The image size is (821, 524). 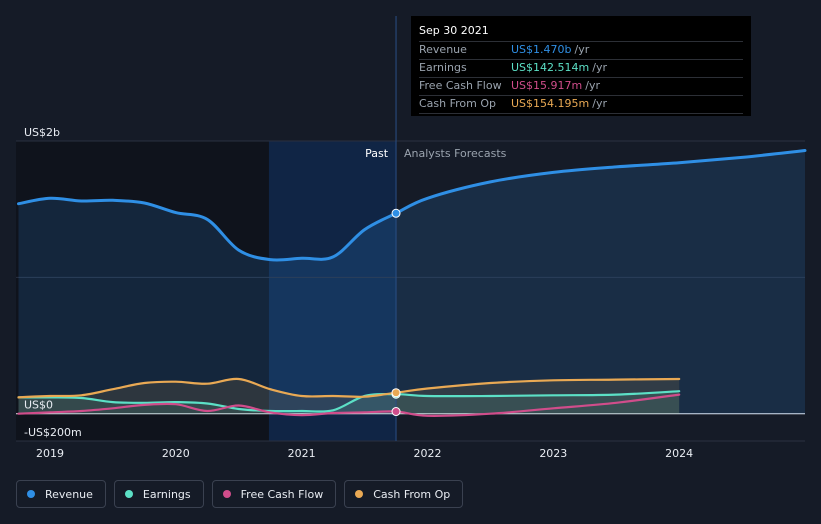 I want to click on tooltip-row-earnings: Earnings US$142.514m /yr, so click(x=581, y=68).